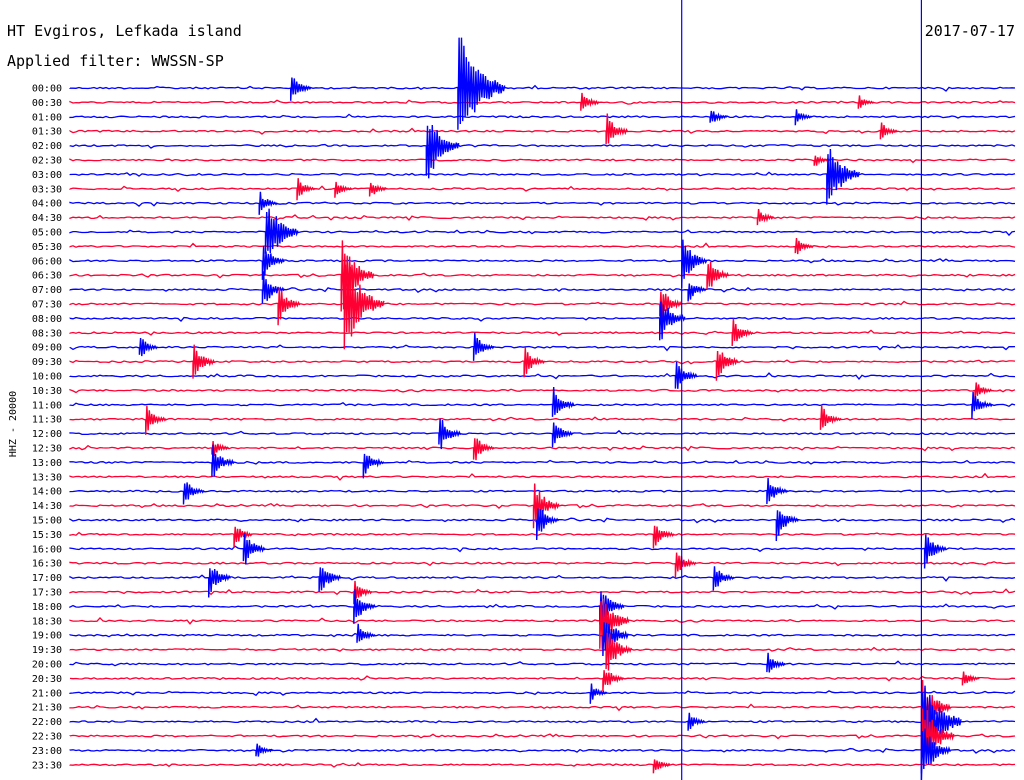 The height and width of the screenshot is (780, 1024). Describe the element at coordinates (47, 377) in the screenshot. I see `tick-label: 10:00` at that location.